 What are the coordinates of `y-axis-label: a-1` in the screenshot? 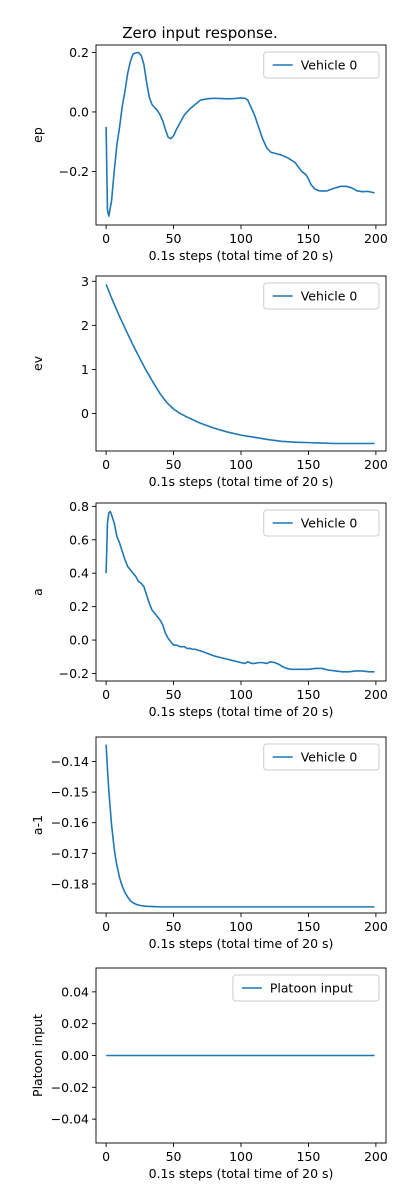 It's located at (37, 825).